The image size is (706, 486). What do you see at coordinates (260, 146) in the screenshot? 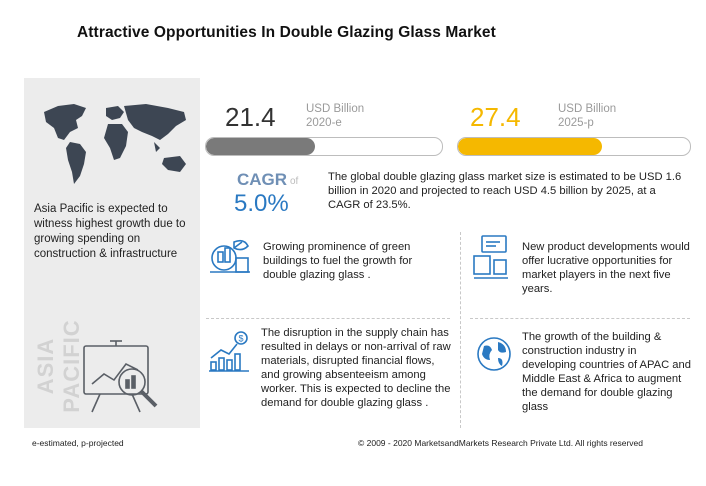
I see `start-bar-fill` at bounding box center [260, 146].